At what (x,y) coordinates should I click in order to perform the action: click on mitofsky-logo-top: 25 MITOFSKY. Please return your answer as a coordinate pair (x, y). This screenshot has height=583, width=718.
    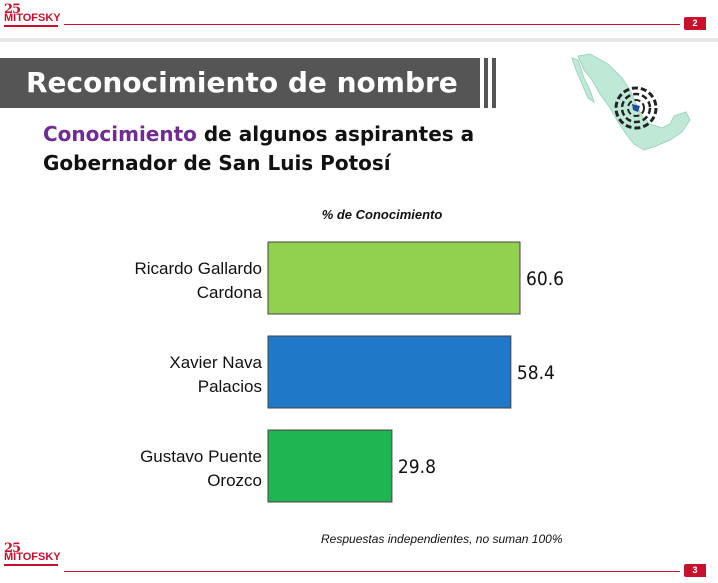
    Looking at the image, I should click on (34, 16).